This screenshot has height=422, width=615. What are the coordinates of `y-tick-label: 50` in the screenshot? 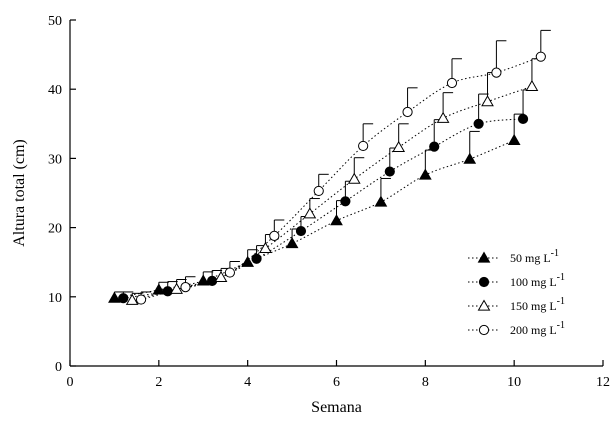 It's located at (55, 21).